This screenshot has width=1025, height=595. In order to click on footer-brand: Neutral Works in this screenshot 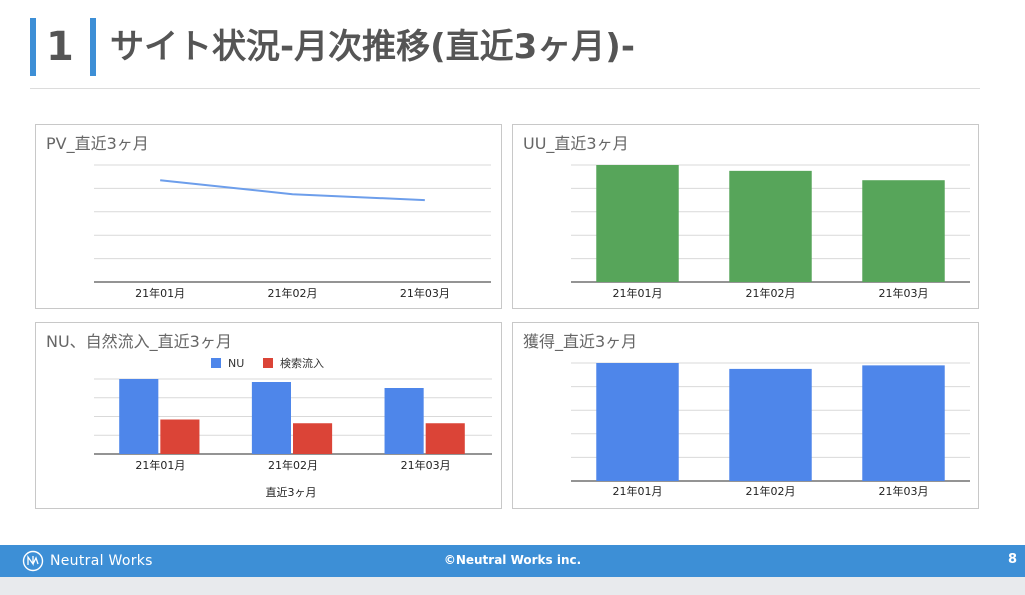, I will do `click(101, 561)`.